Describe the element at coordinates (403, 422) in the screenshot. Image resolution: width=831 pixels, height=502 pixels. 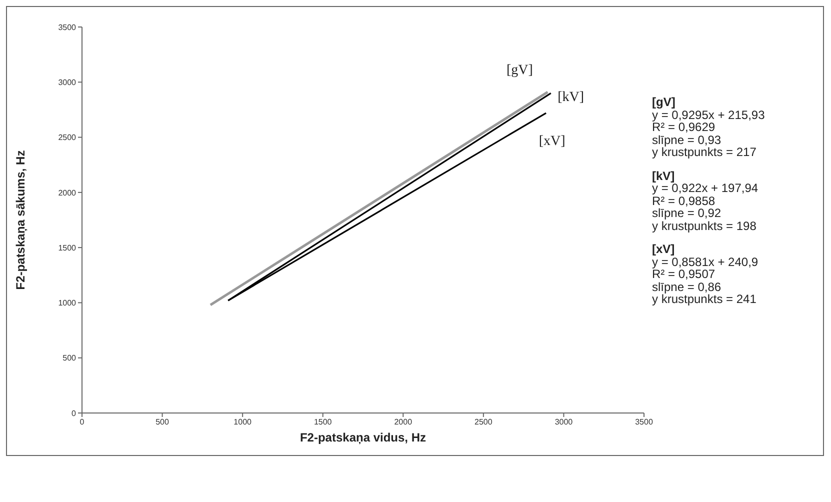
I see `x-tick-label: 2000` at that location.